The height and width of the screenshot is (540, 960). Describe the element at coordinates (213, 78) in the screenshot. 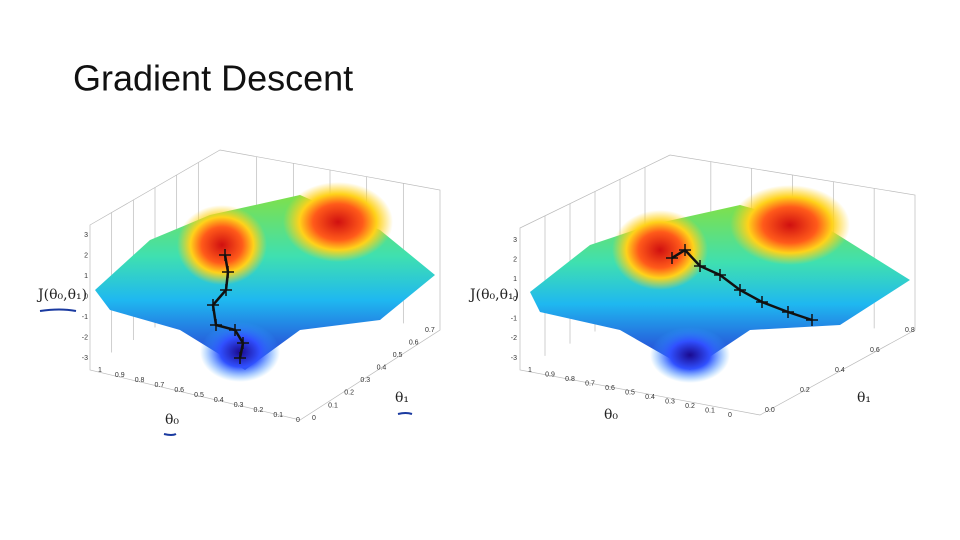

I see `slide-title: Gradient Descent` at that location.